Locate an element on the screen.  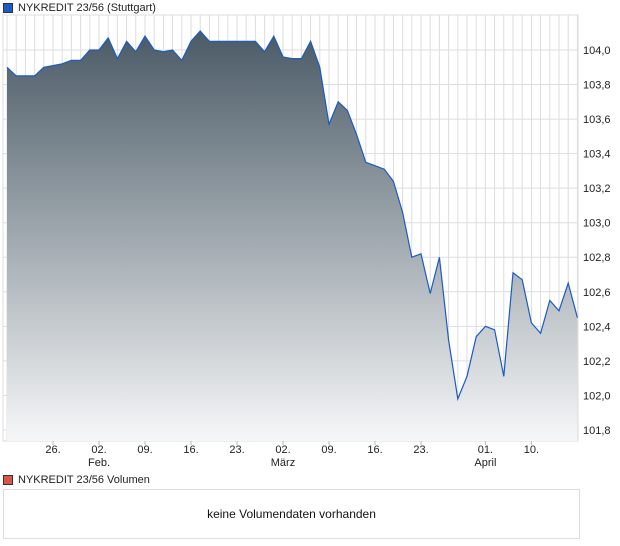
x-tick-label: 10. is located at coordinates (531, 450).